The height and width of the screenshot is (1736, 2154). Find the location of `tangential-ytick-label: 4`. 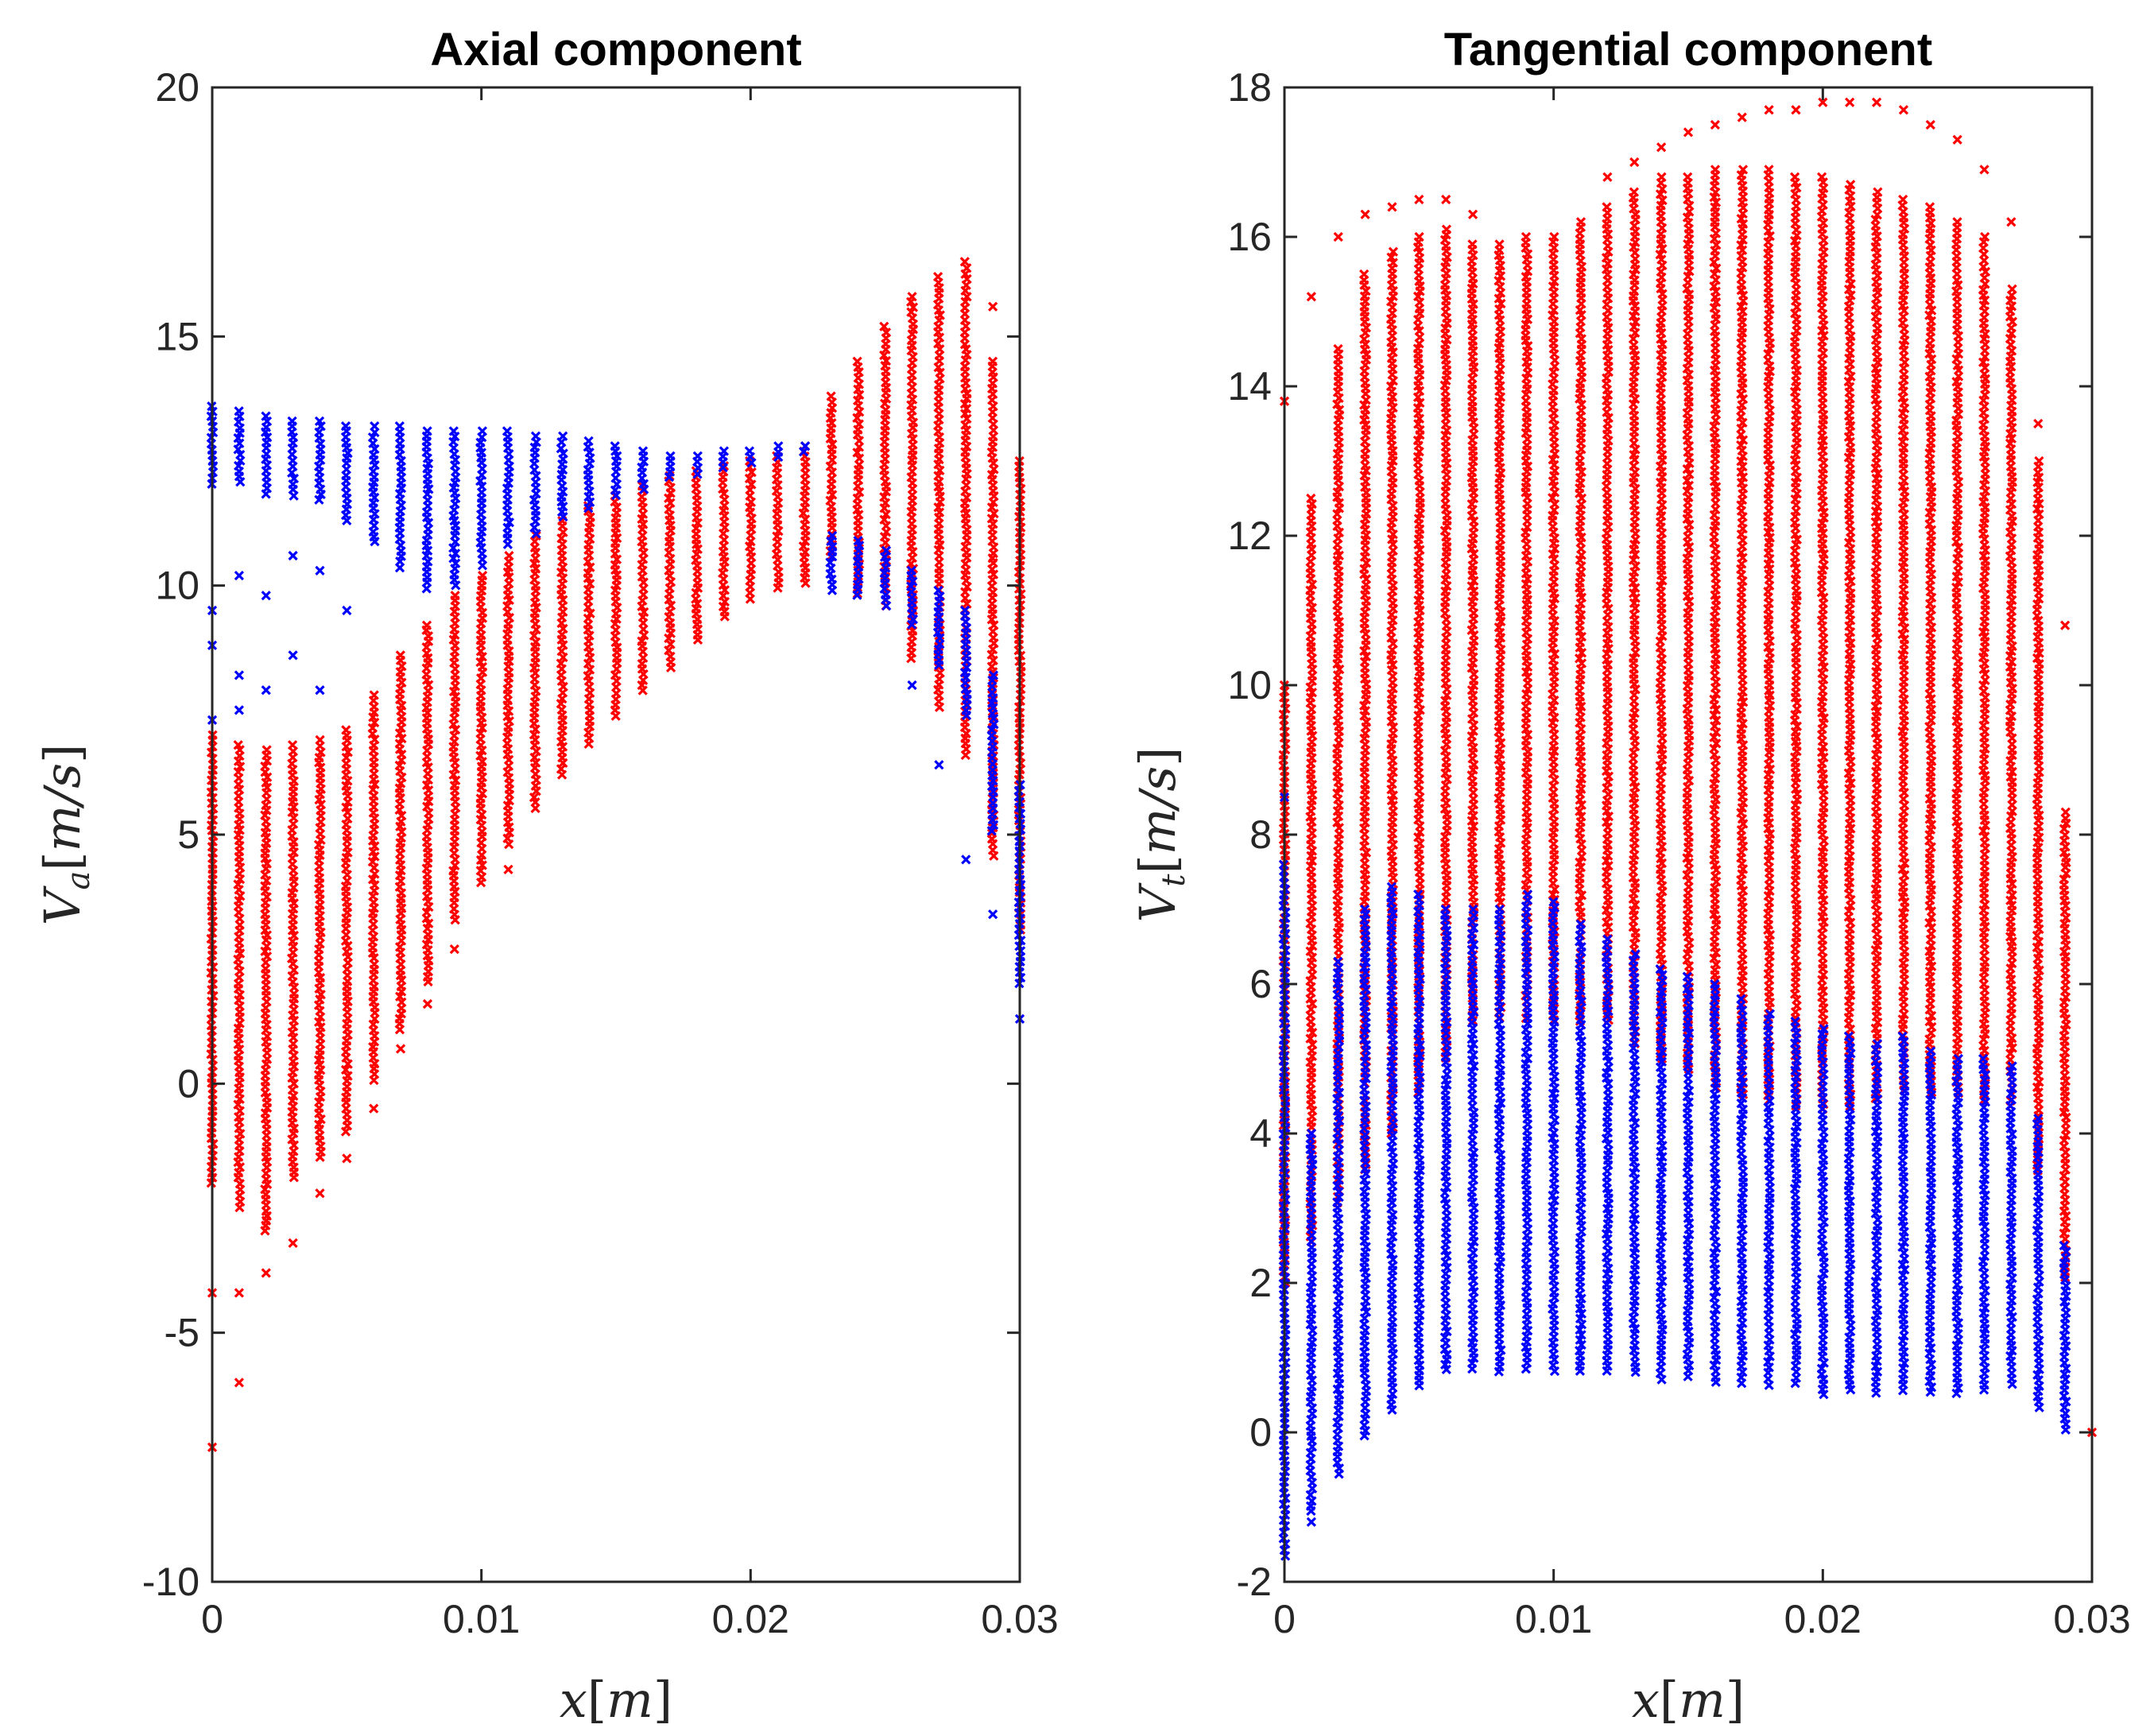

tangential-ytick-label: 4 is located at coordinates (1260, 1133).